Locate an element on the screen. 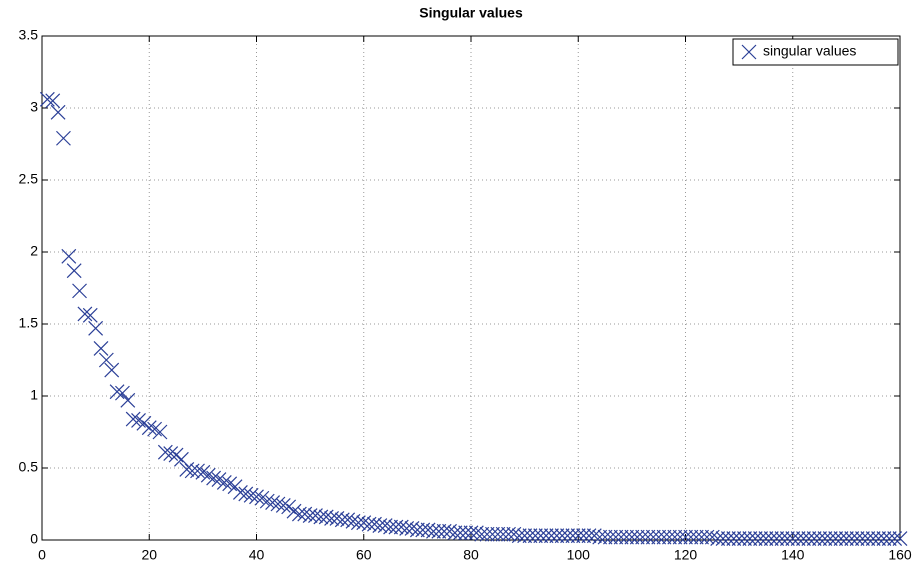 The image size is (916, 570). y-tick-label: 0.5 is located at coordinates (29, 467).